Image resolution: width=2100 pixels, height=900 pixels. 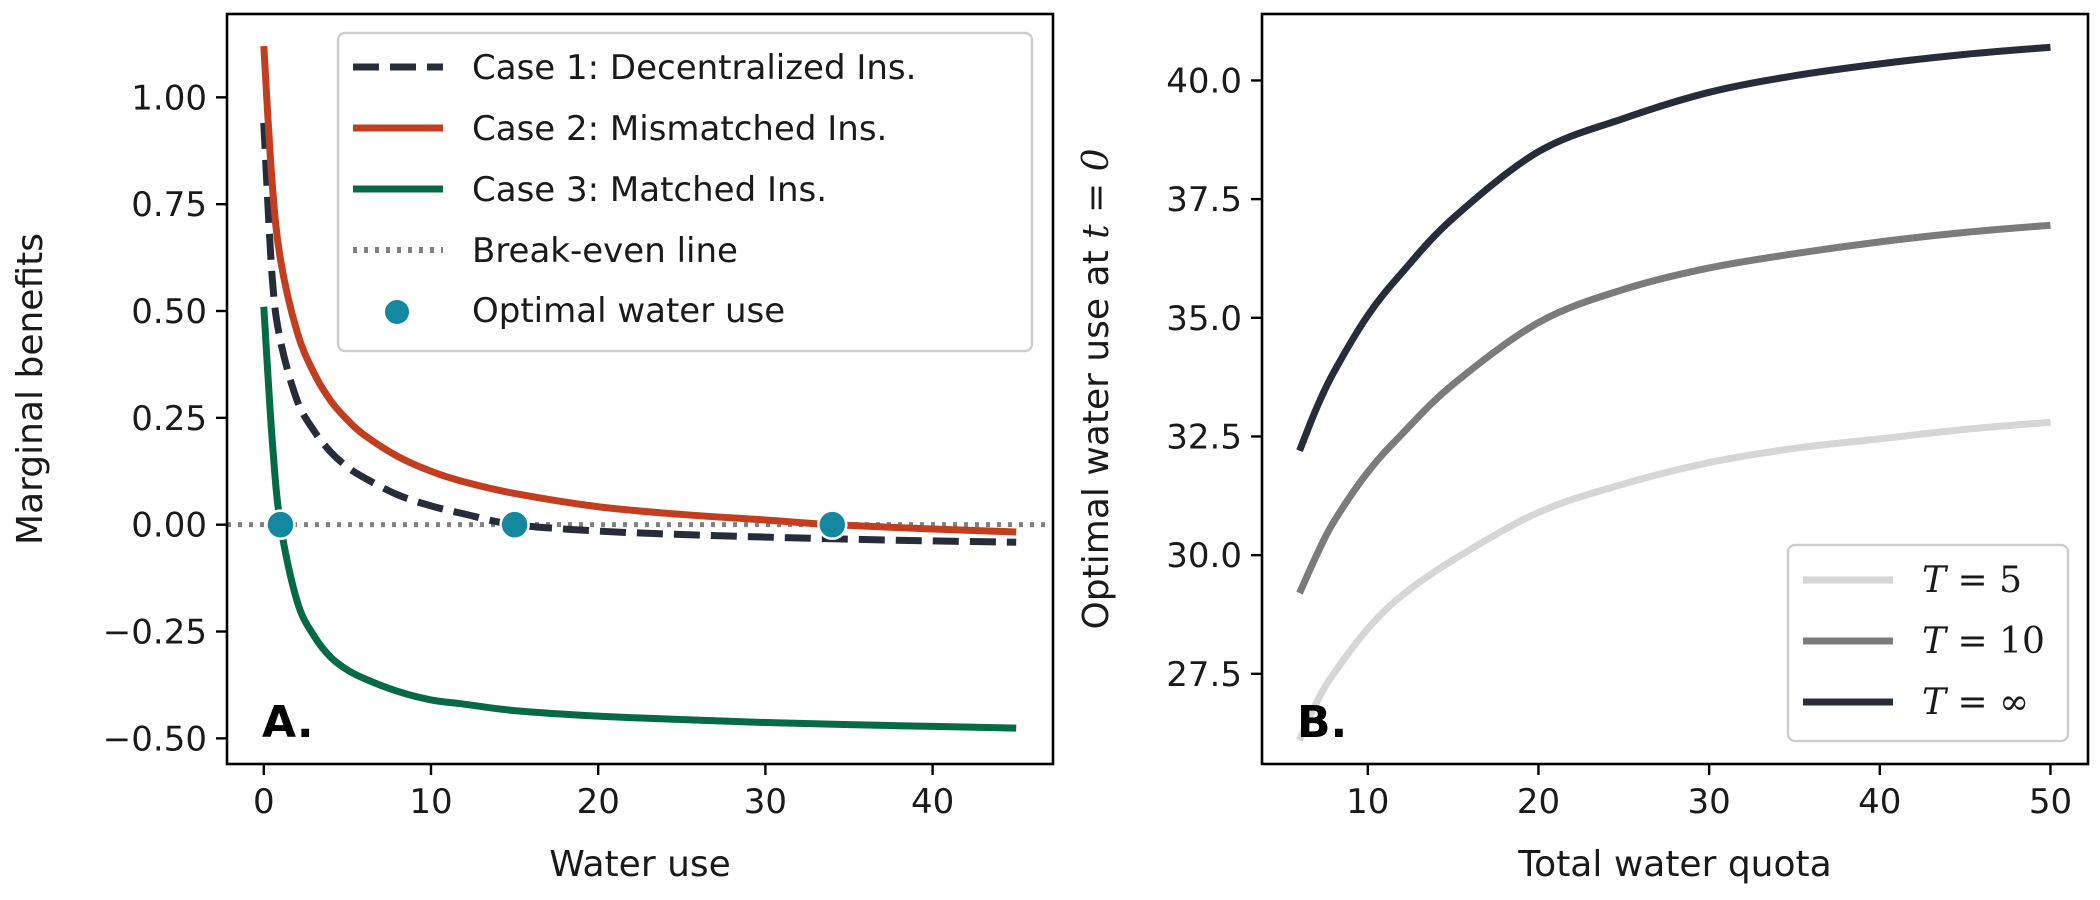 What do you see at coordinates (1972, 641) in the screenshot?
I see `legend-label-t10-eq: =` at bounding box center [1972, 641].